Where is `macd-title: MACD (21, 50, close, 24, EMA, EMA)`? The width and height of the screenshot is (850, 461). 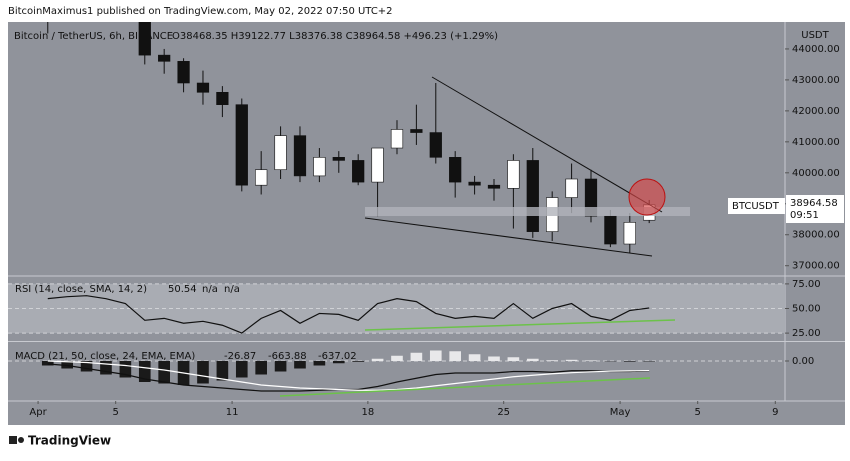
macd-title: MACD (21, 50, close, 24, EMA, EMA) is located at coordinates (105, 356).